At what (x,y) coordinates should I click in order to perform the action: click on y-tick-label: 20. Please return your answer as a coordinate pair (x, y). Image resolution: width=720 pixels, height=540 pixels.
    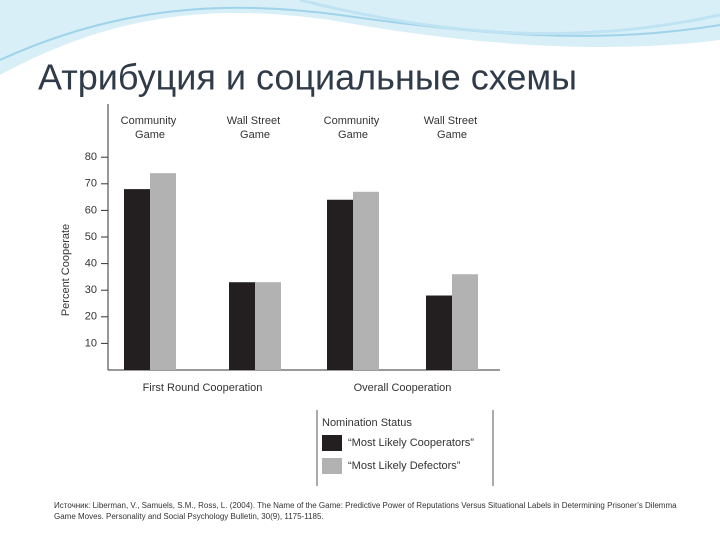
    Looking at the image, I should click on (91, 317).